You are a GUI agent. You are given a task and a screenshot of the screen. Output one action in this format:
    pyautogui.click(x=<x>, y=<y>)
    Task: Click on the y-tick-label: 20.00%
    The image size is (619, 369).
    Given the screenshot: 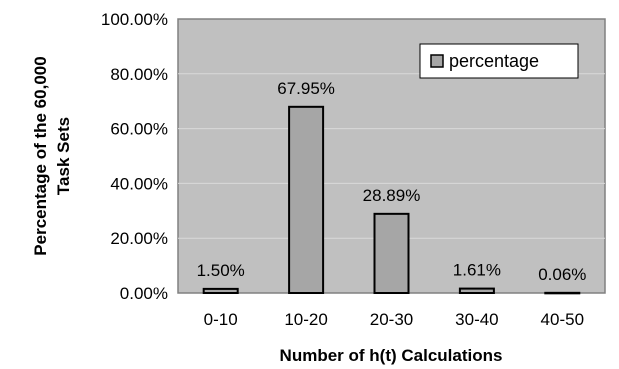 What is the action you would take?
    pyautogui.click(x=139, y=238)
    